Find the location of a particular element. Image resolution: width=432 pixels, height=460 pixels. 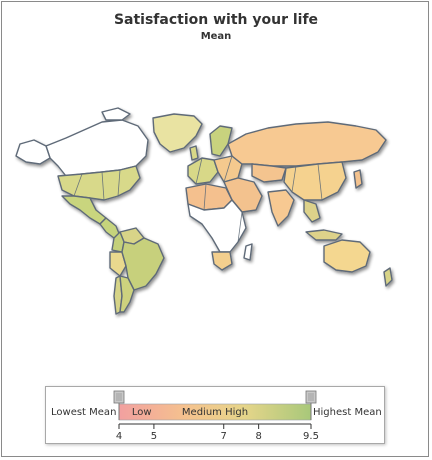

region-canada-islands is located at coordinates (116, 114).